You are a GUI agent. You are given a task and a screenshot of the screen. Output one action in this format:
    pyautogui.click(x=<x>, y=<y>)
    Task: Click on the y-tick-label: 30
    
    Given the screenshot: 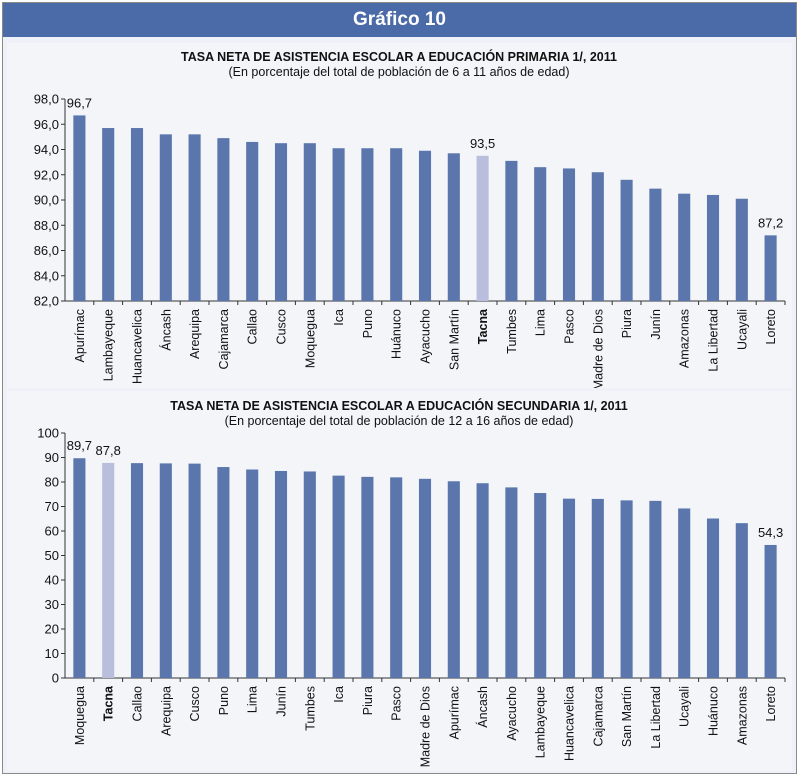 What is the action you would take?
    pyautogui.click(x=52, y=604)
    